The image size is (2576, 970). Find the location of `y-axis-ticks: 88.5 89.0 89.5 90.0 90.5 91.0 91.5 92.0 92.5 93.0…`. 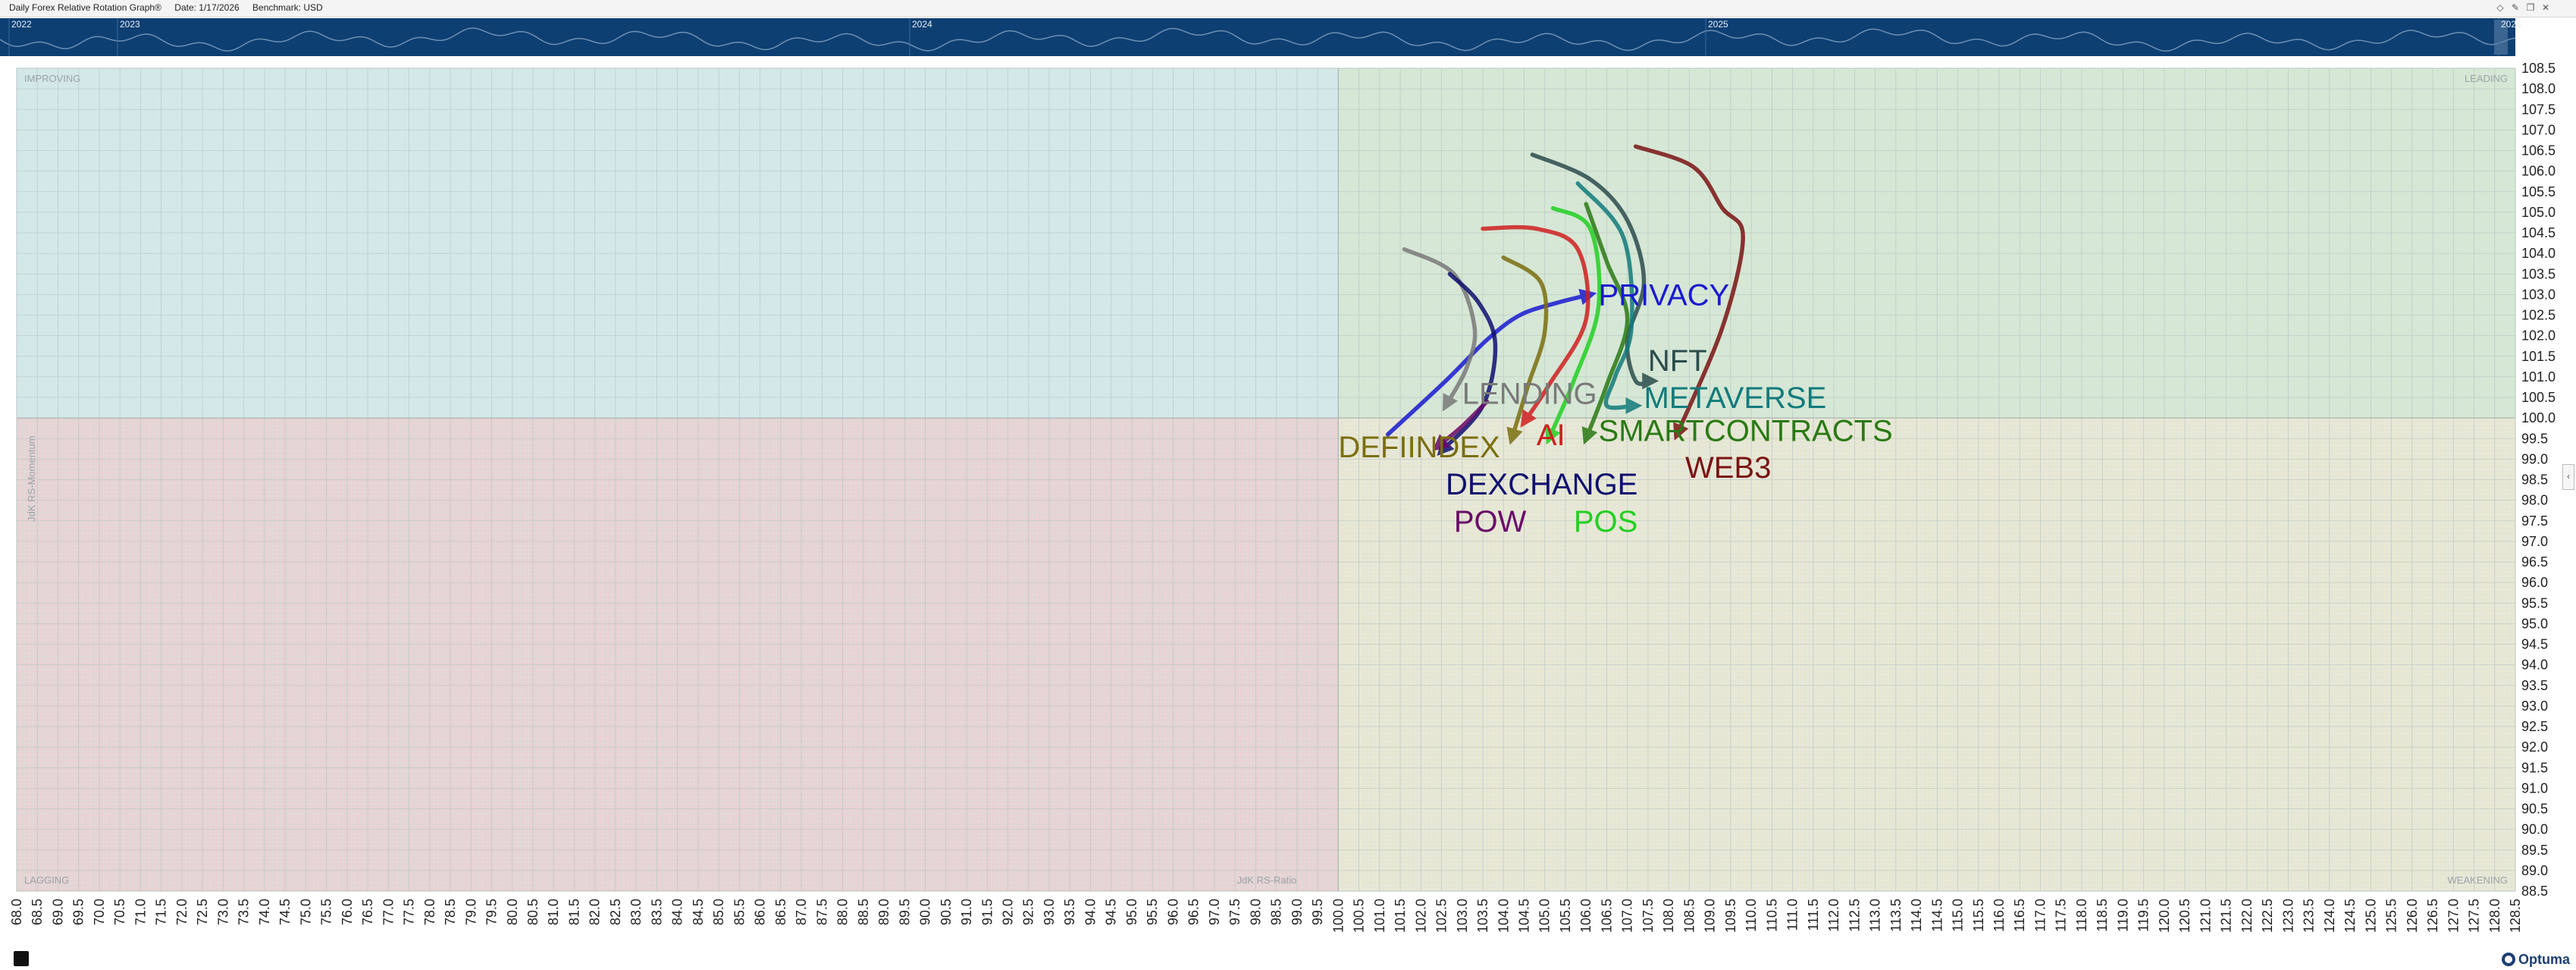

y-axis-ticks: 88.5 89.0 89.5 90.0 90.5 91.0 91.5 92.0 92.5 93.0… is located at coordinates (2538, 480).